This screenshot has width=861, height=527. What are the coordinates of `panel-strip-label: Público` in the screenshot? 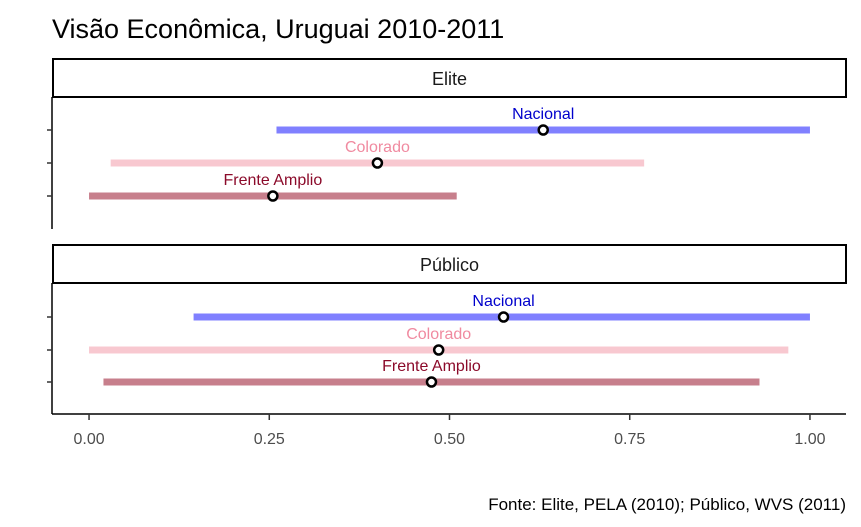 It's located at (449, 265).